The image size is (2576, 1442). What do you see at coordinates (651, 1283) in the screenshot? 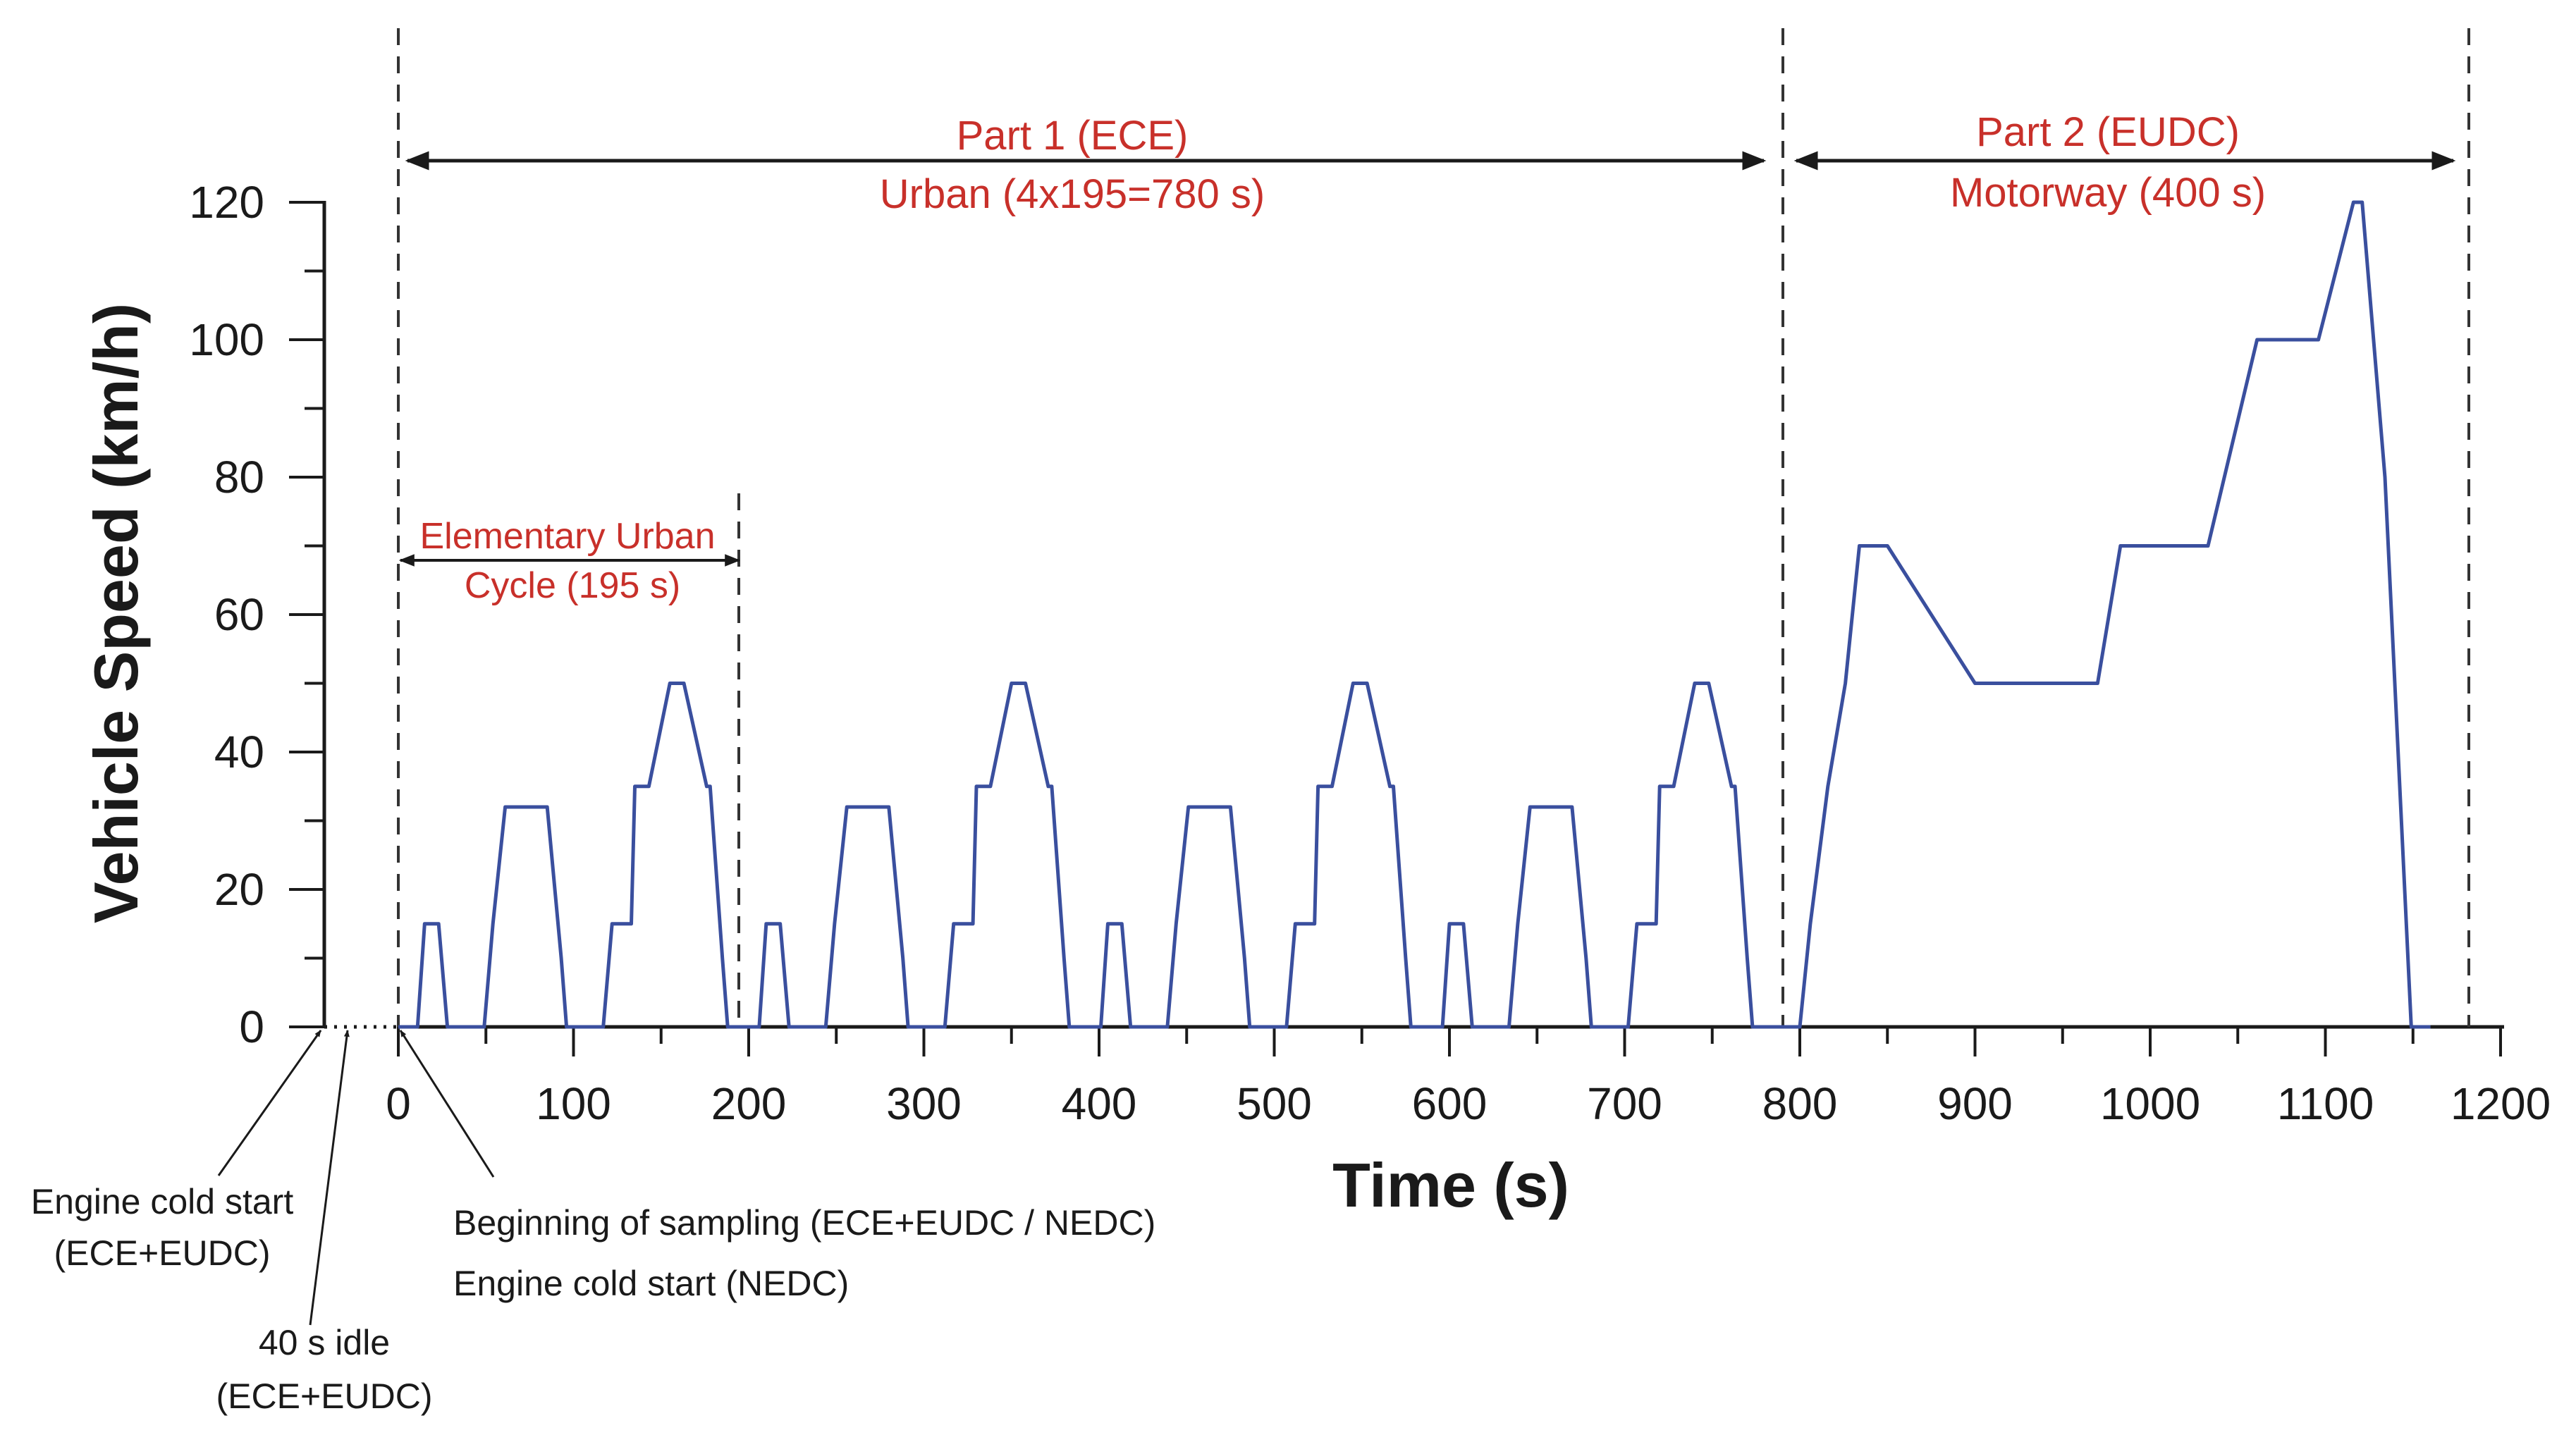
I see `sampling-note-sub: Engine cold start (NEDC)` at bounding box center [651, 1283].